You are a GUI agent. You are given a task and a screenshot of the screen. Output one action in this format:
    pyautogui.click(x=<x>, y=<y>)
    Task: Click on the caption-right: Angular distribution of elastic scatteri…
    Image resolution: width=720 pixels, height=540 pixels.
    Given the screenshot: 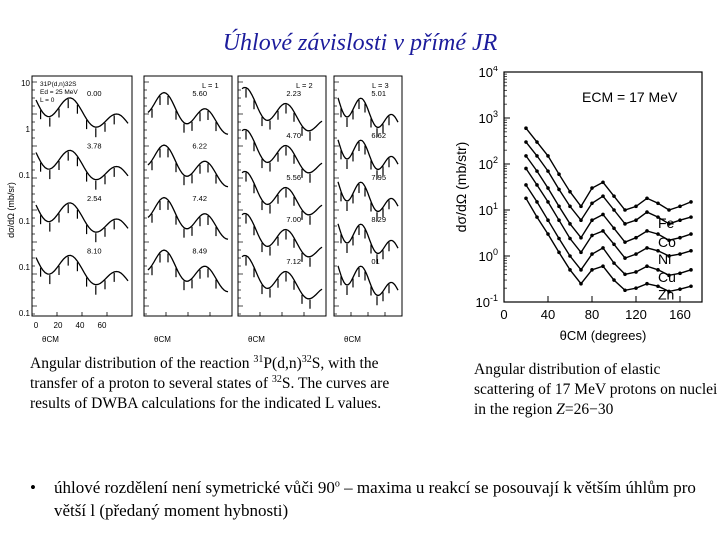 What is the action you would take?
    pyautogui.click(x=596, y=389)
    